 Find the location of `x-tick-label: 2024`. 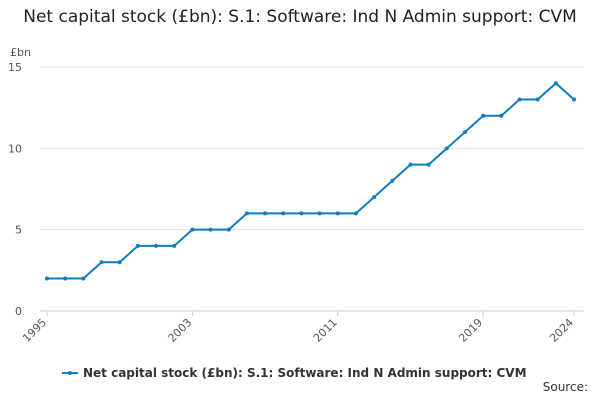

x-tick-label: 2024 is located at coordinates (561, 330).